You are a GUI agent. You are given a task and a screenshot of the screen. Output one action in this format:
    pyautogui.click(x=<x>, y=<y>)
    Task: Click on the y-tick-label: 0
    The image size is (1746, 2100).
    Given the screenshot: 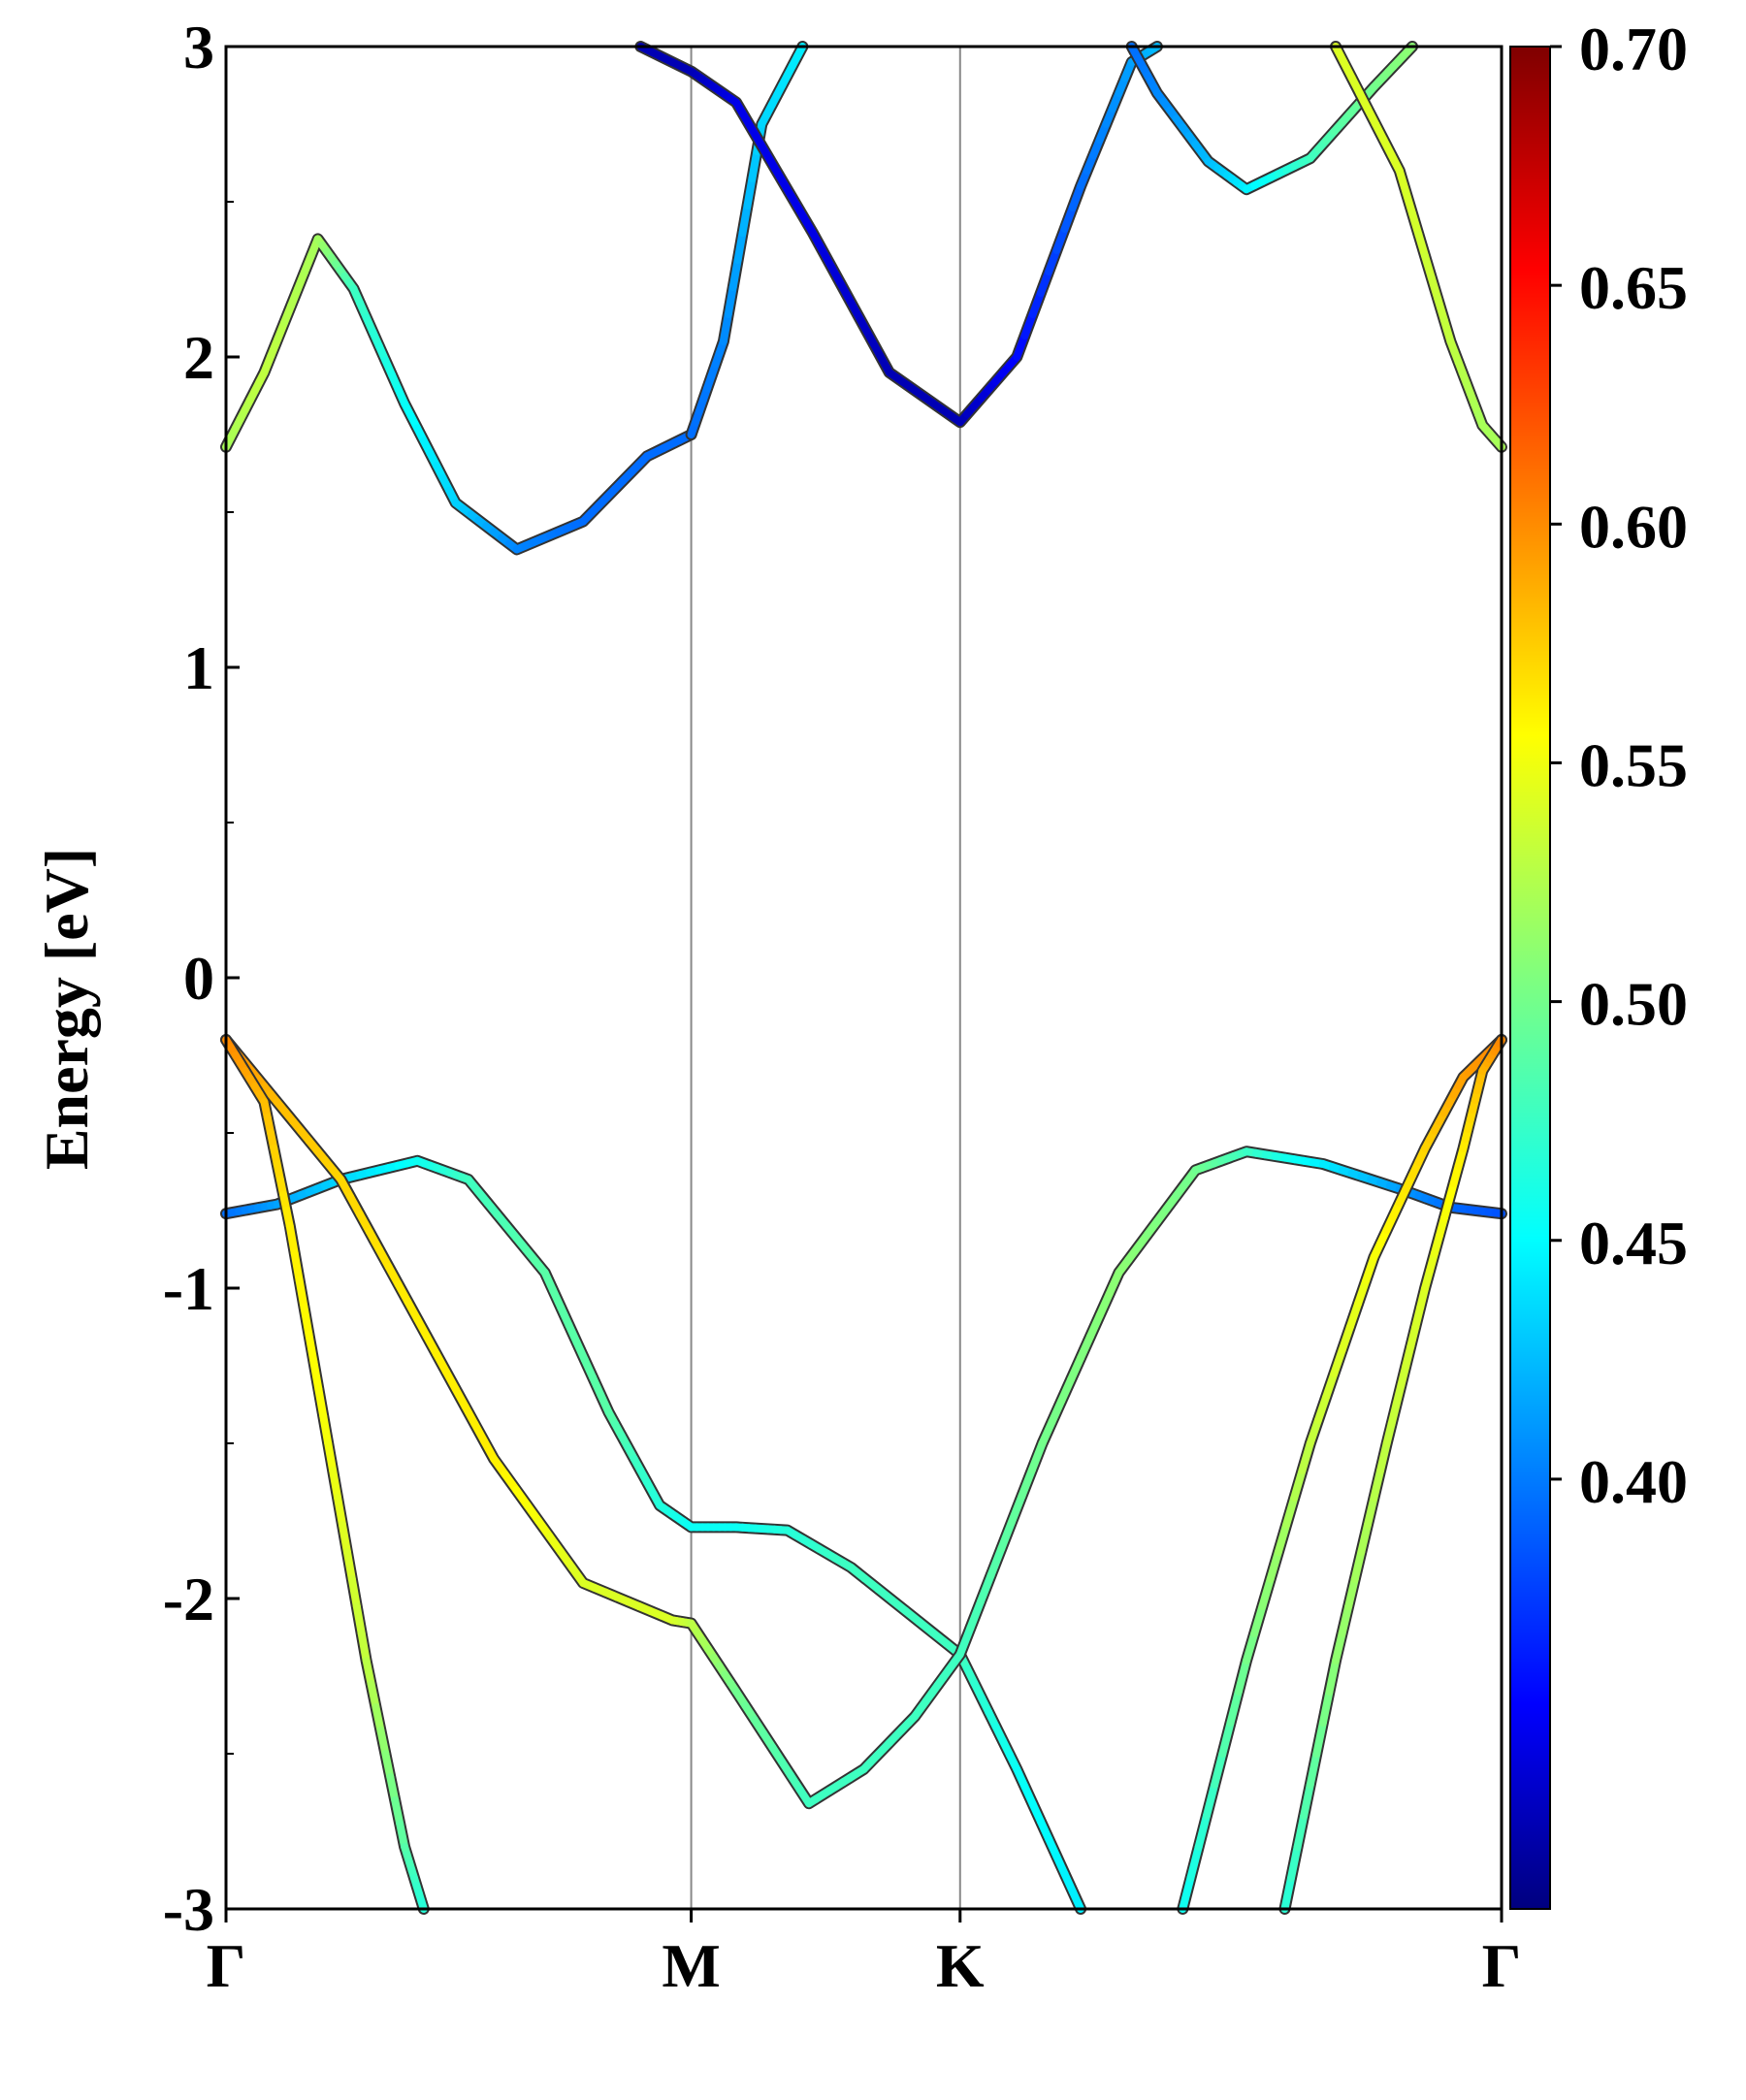 What is the action you would take?
    pyautogui.click(x=198, y=978)
    